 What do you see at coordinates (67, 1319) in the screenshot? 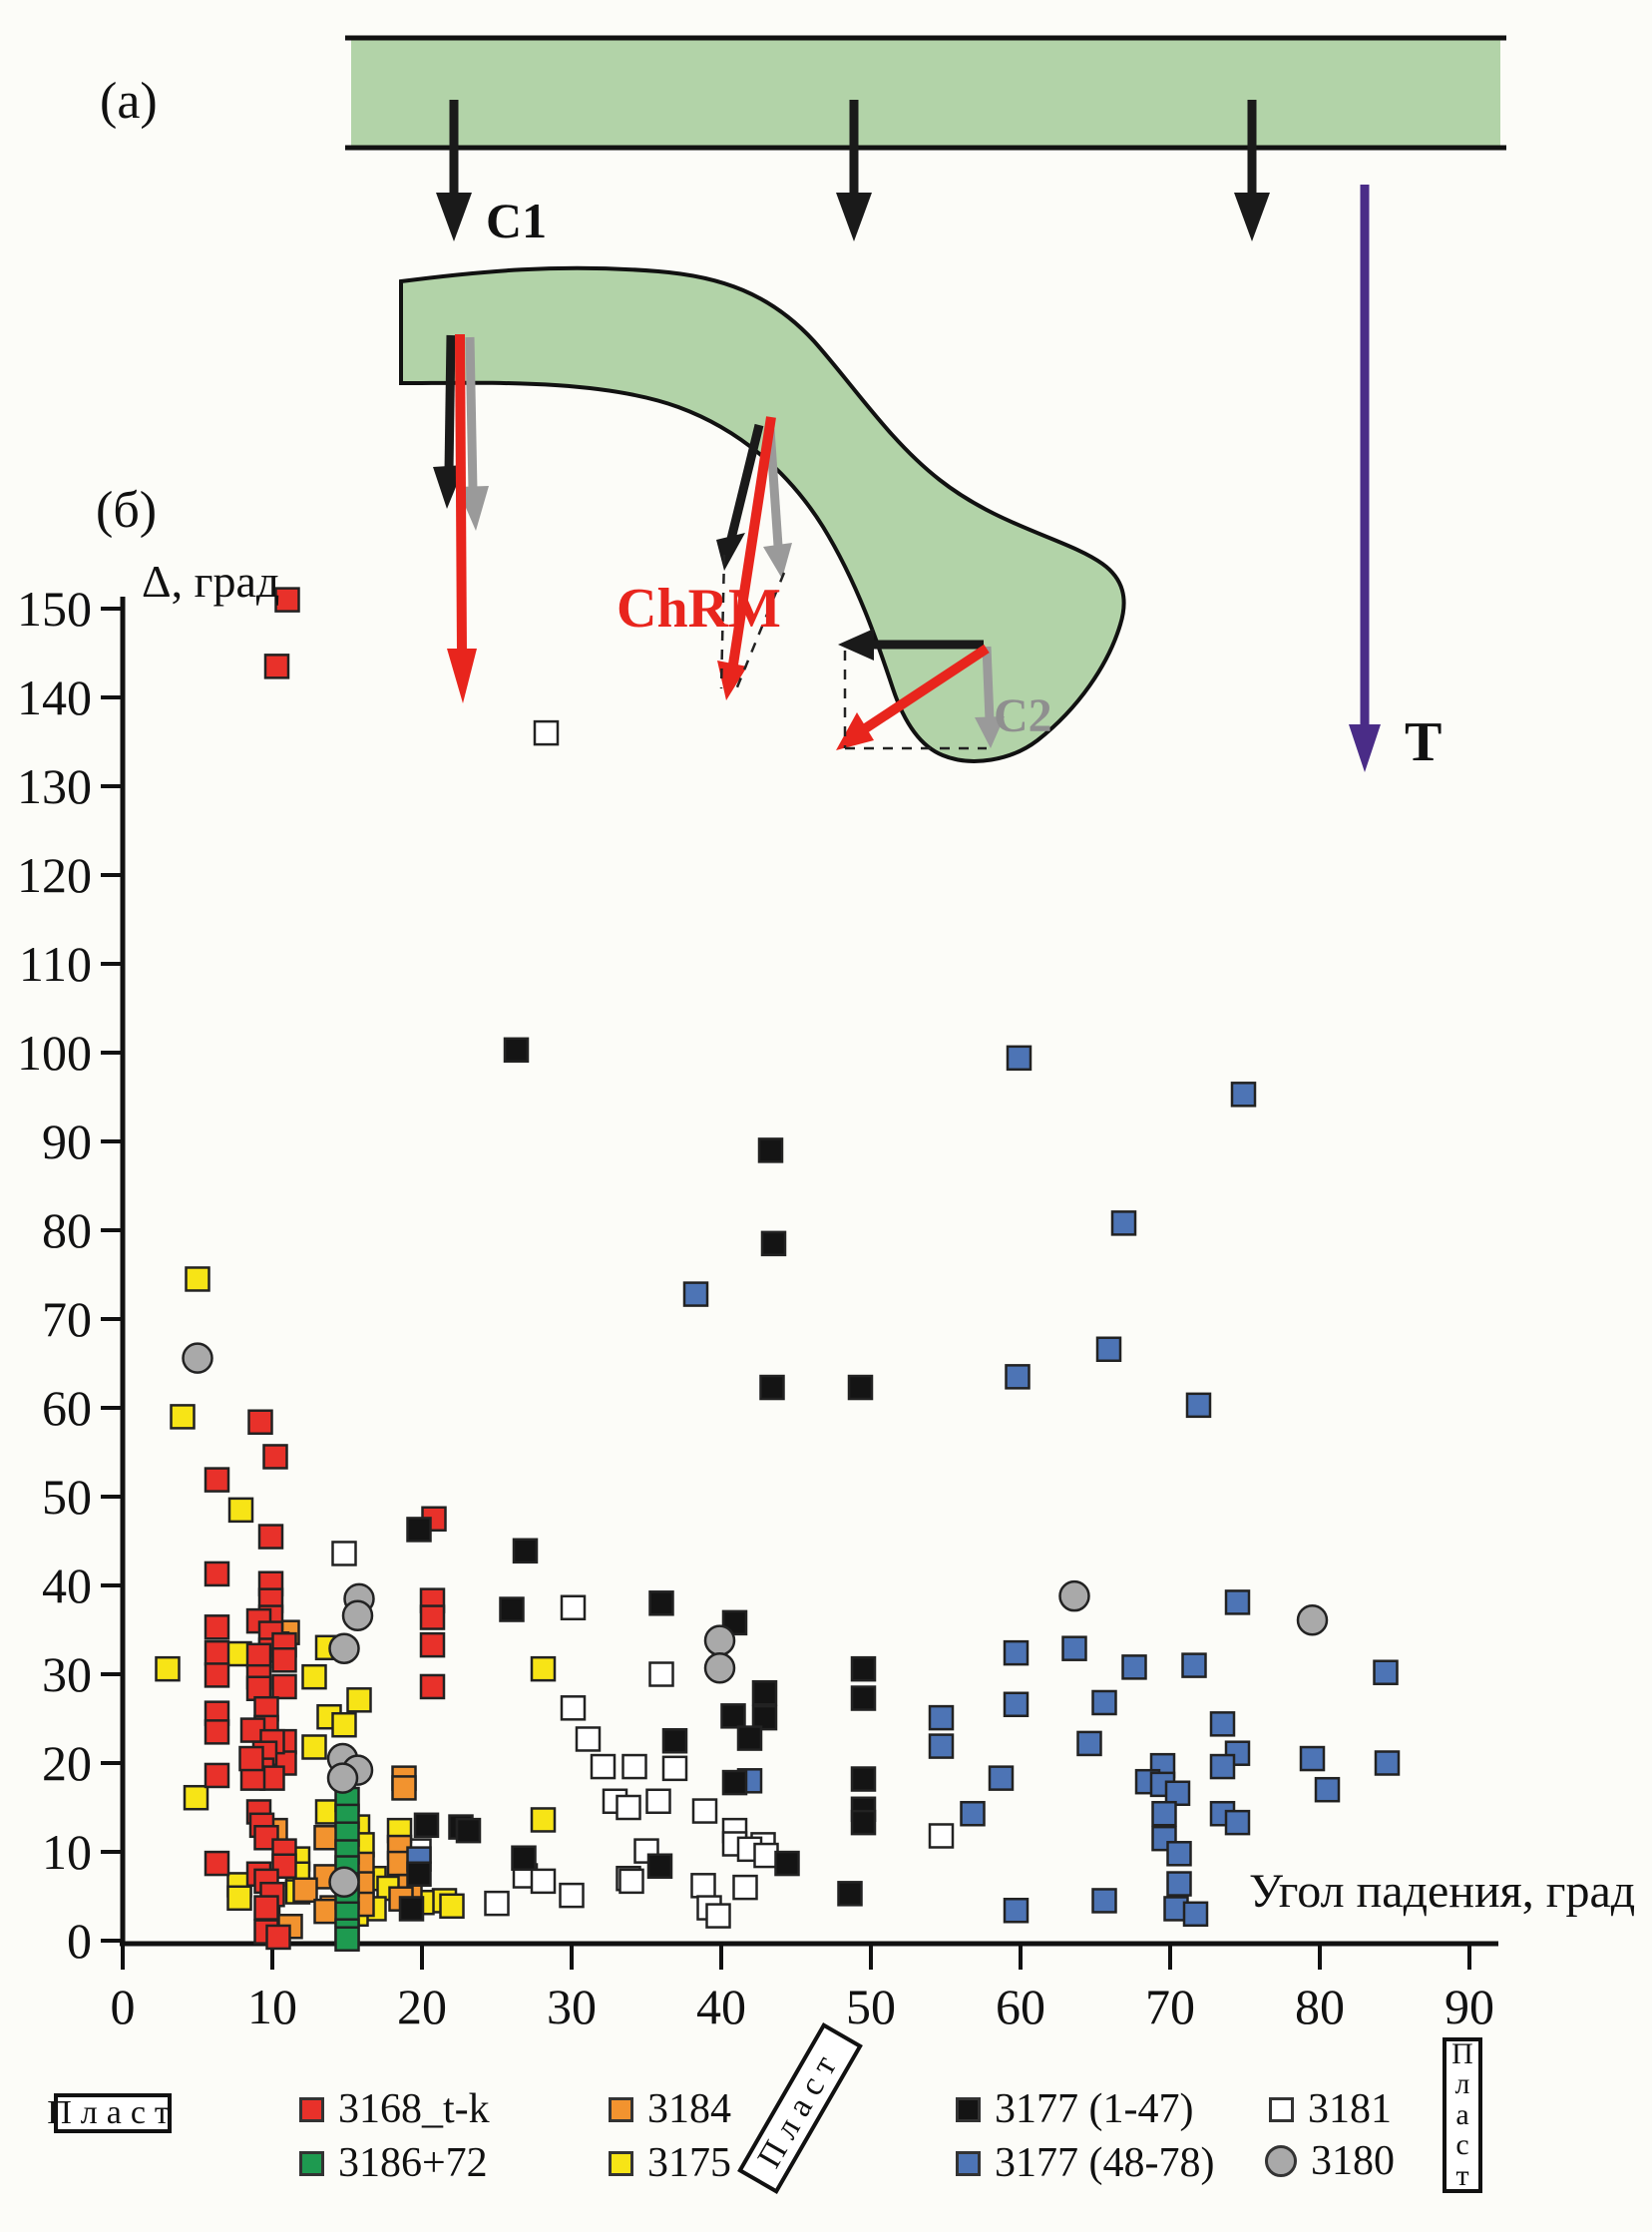
I see `y-tick-label: 70` at bounding box center [67, 1319].